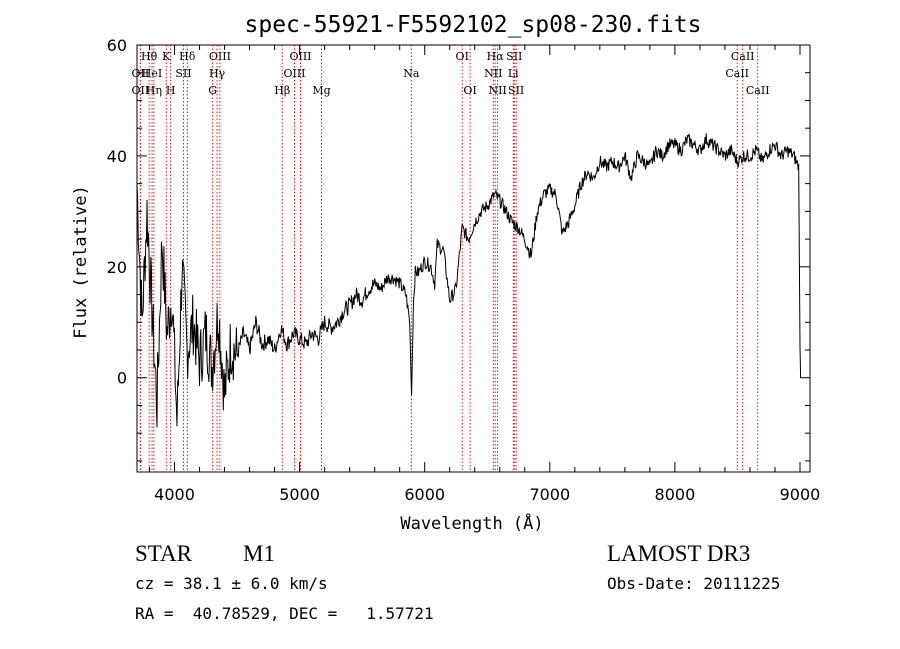  What do you see at coordinates (679, 553) in the screenshot?
I see `survey-name: LAMOST DR3` at bounding box center [679, 553].